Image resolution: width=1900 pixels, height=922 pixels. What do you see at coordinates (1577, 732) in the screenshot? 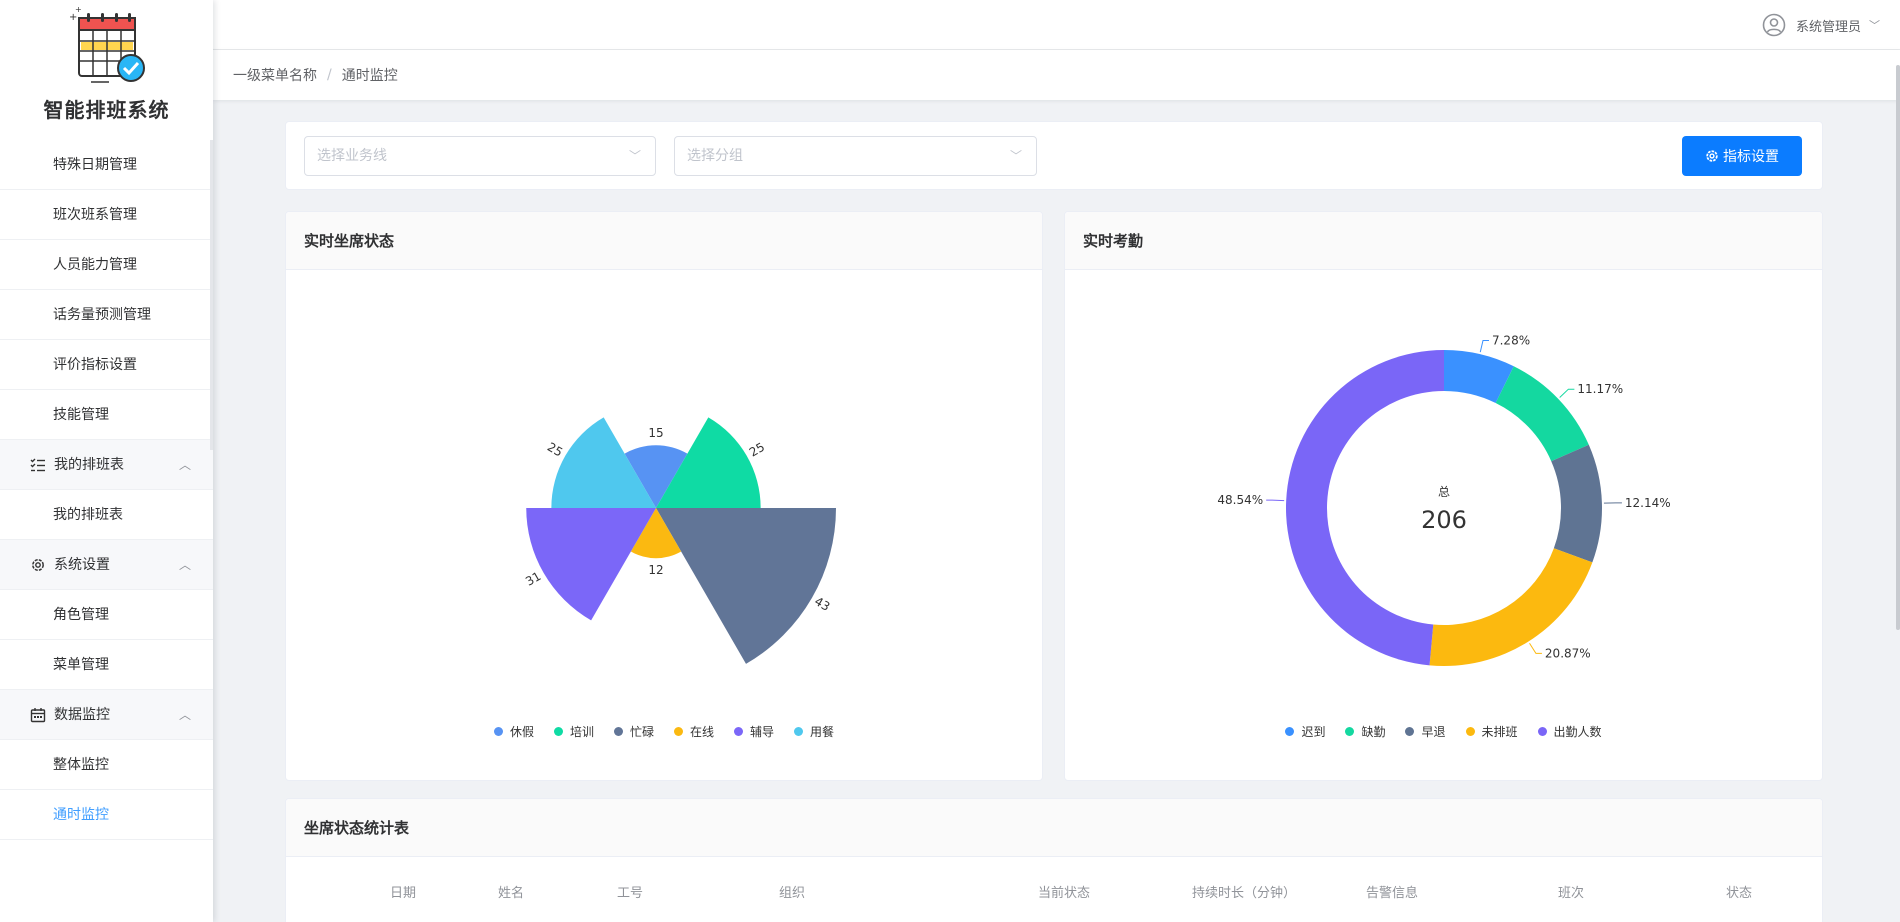
I see `legend-label: 出勤人数` at bounding box center [1577, 732].